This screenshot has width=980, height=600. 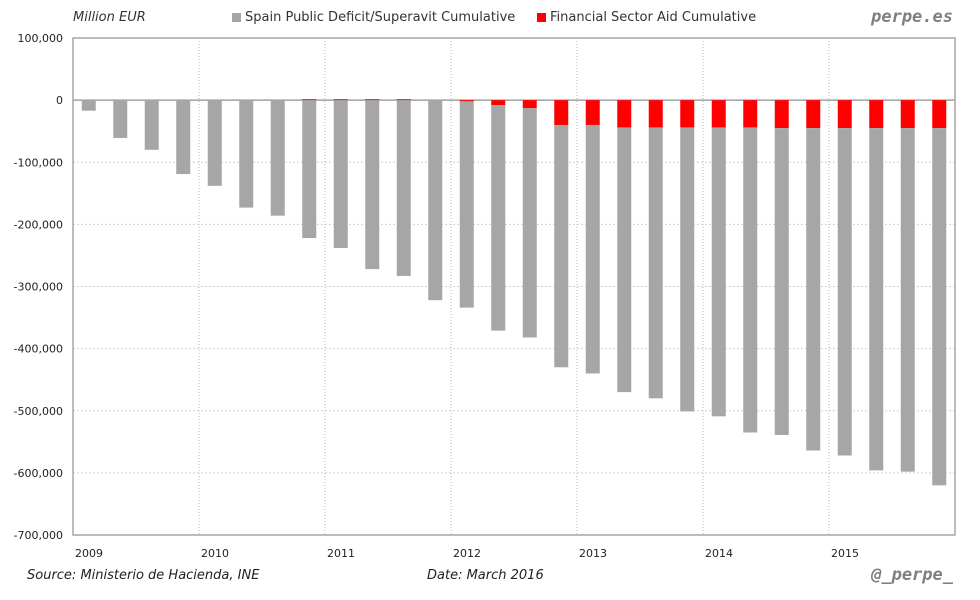 I want to click on x-tick-label: 2012, so click(x=467, y=553).